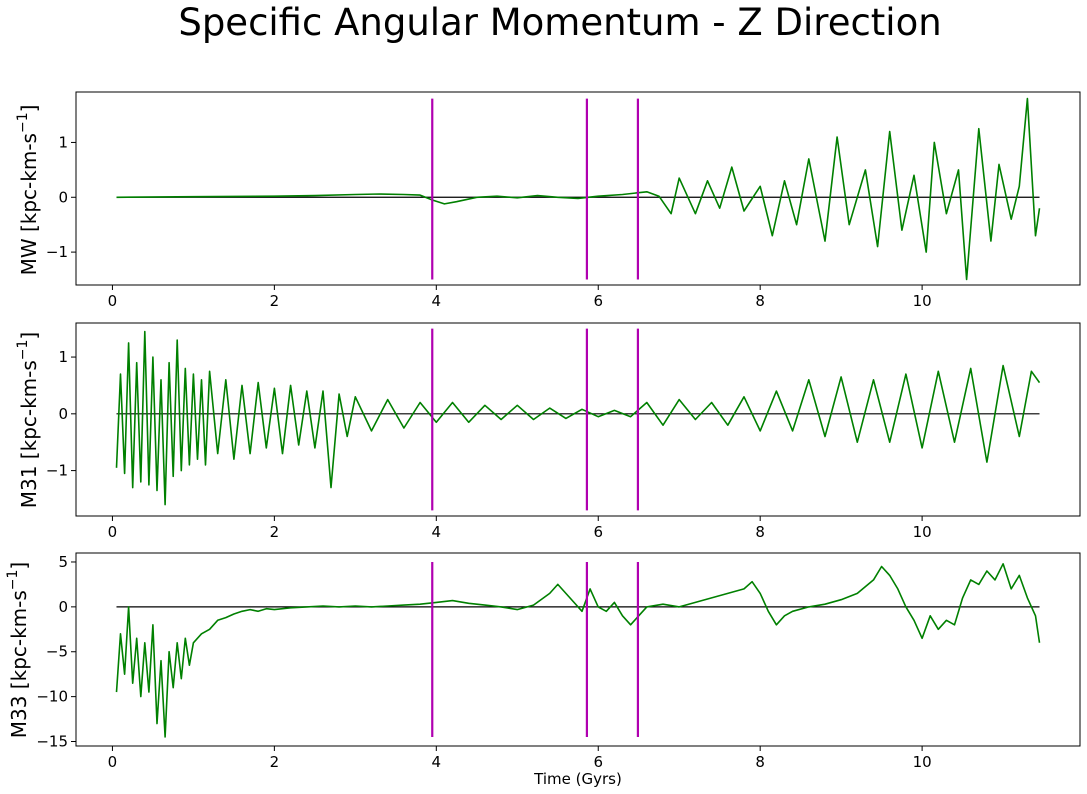 This screenshot has width=1087, height=794. I want to click on y-tick-label-mw-1: 0, so click(63, 197).